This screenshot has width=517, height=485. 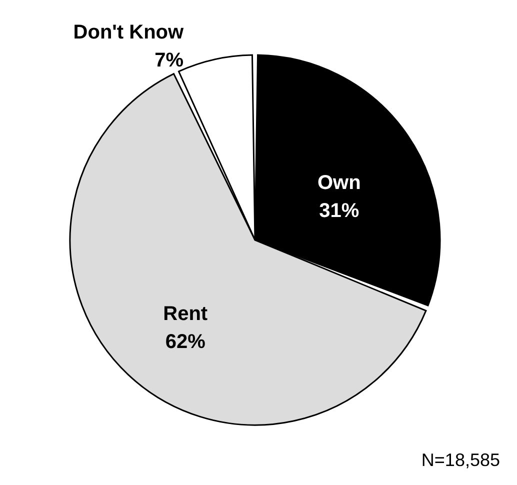 I want to click on data-label: 31%, so click(x=339, y=211).